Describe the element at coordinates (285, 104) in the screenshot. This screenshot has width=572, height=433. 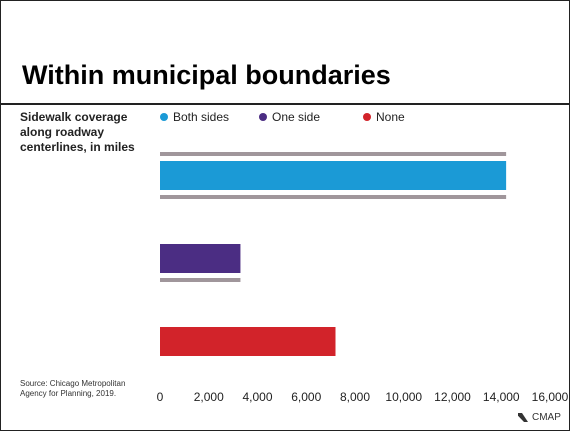
I see `title-divider` at that location.